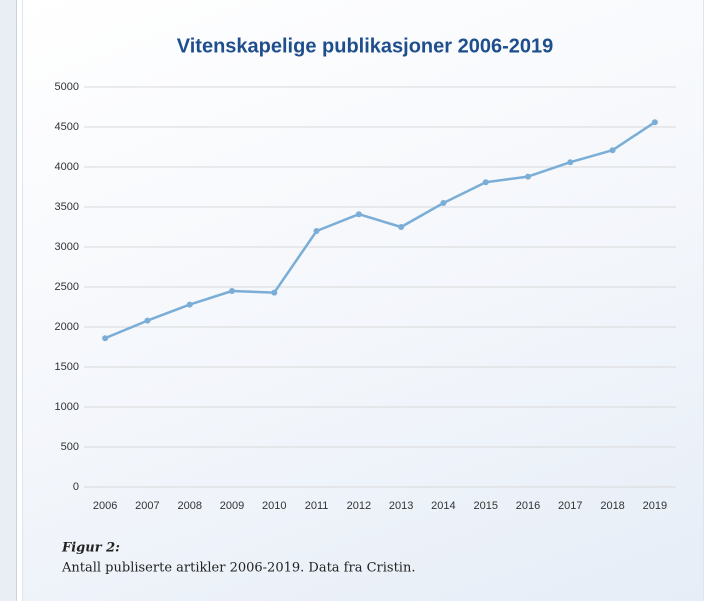 This screenshot has height=601, width=715. Describe the element at coordinates (67, 127) in the screenshot. I see `y-tick-label: 4500` at that location.